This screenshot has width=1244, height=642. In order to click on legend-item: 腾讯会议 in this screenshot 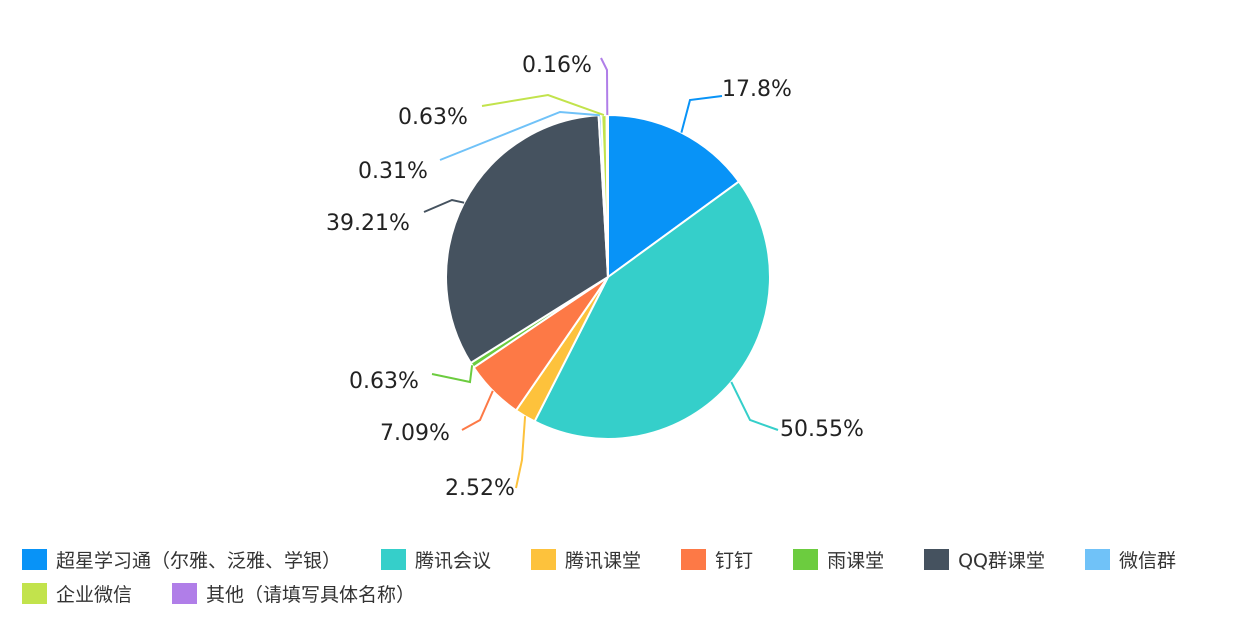, I will do `click(436, 559)`.